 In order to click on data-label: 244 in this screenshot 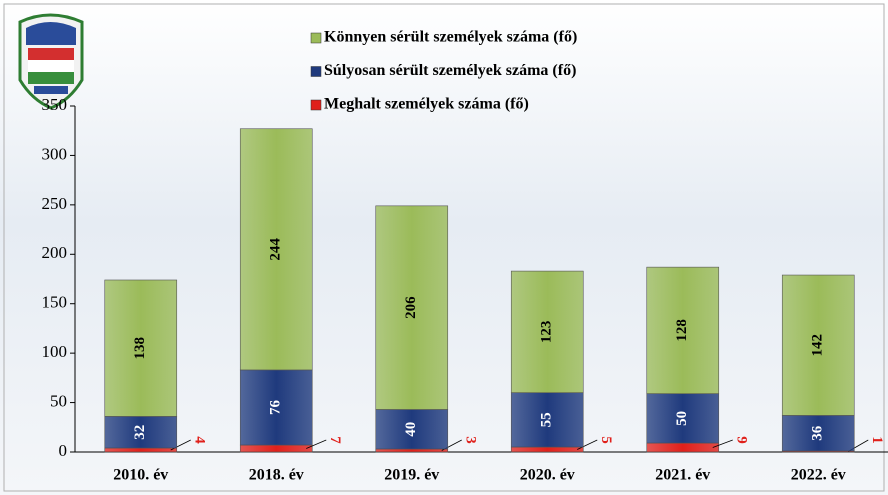, I will do `click(276, 249)`.